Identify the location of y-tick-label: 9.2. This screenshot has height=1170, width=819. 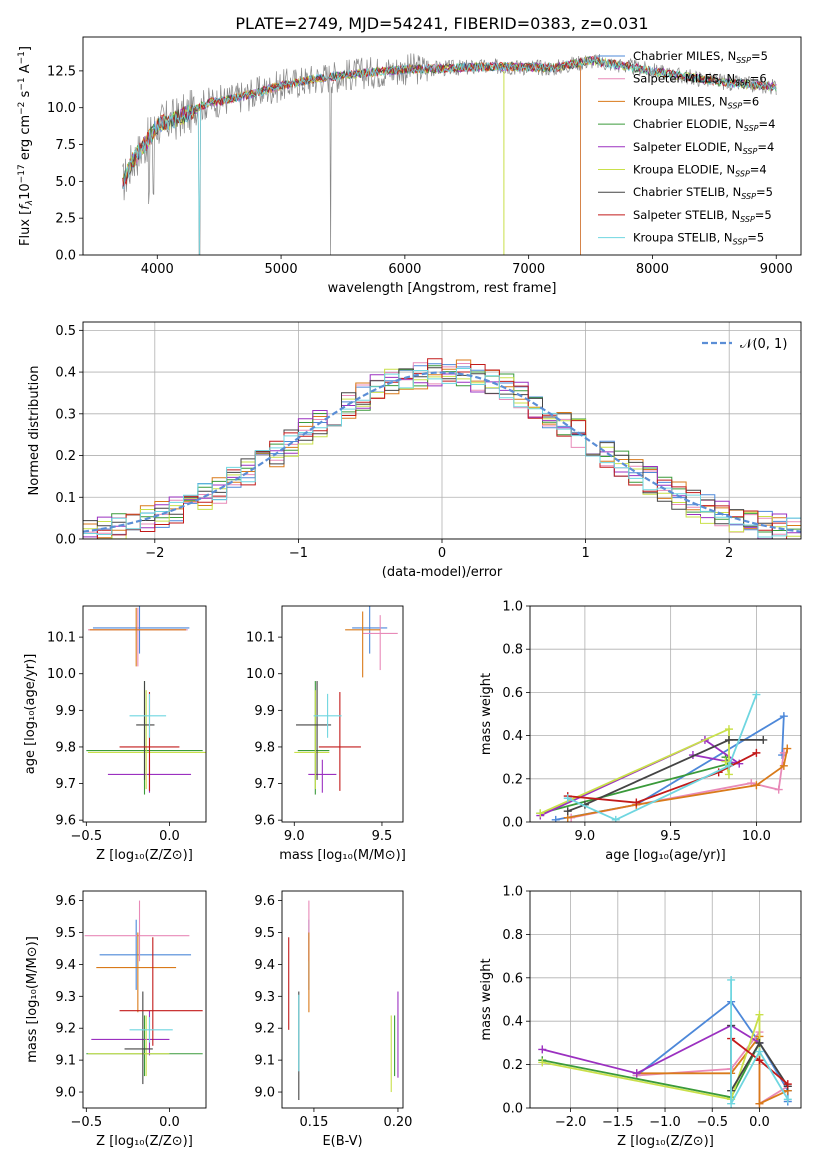
(65, 1029).